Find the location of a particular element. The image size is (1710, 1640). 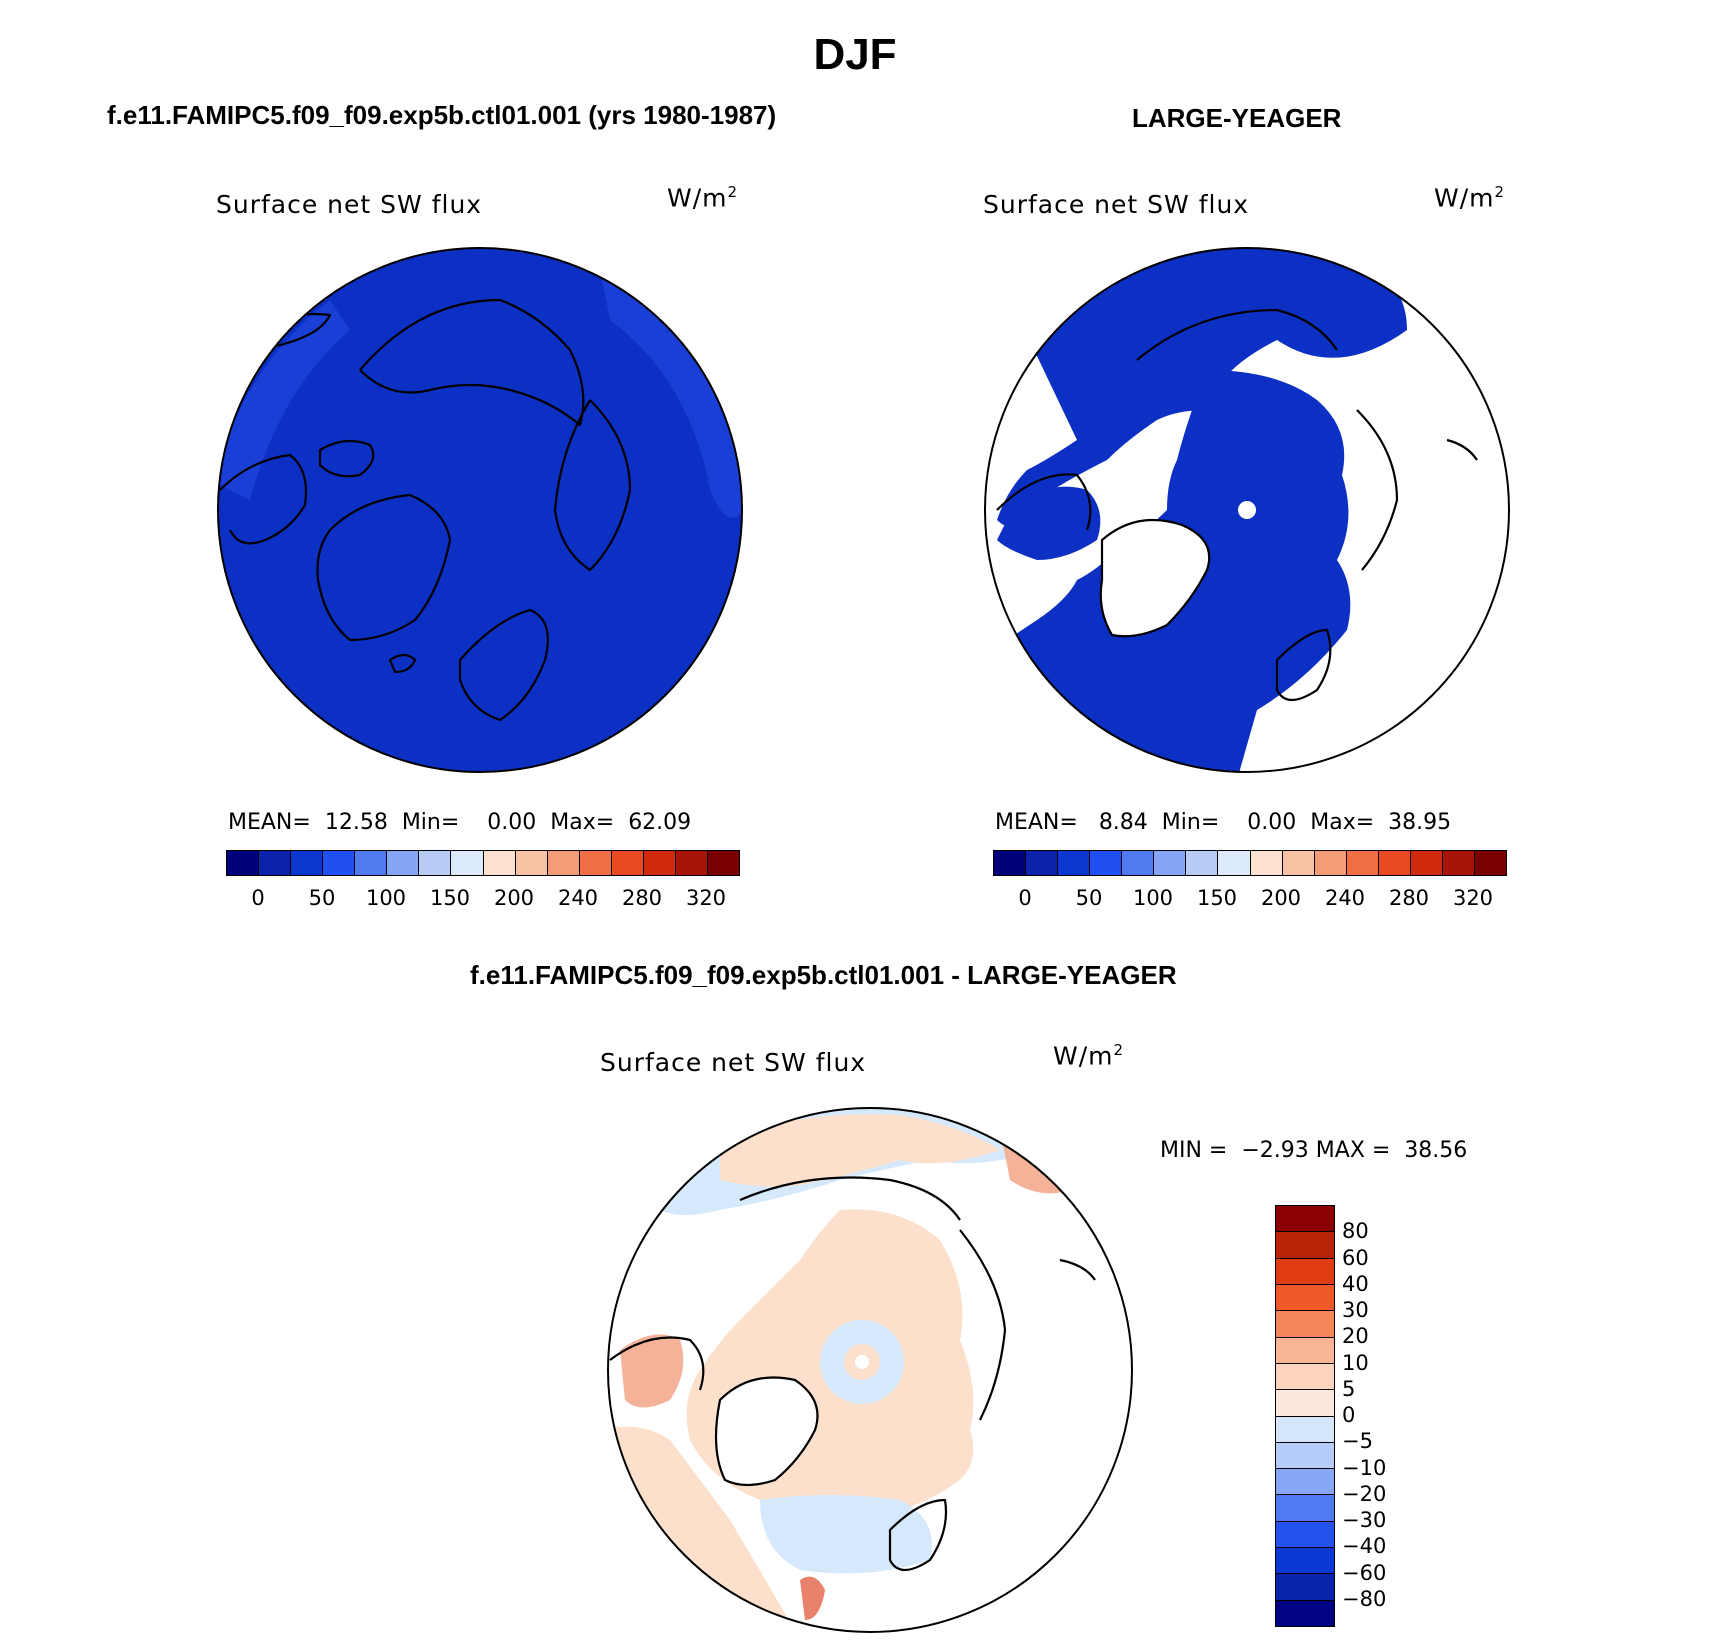

panel2-min-value: 0.00 is located at coordinates (1272, 822).